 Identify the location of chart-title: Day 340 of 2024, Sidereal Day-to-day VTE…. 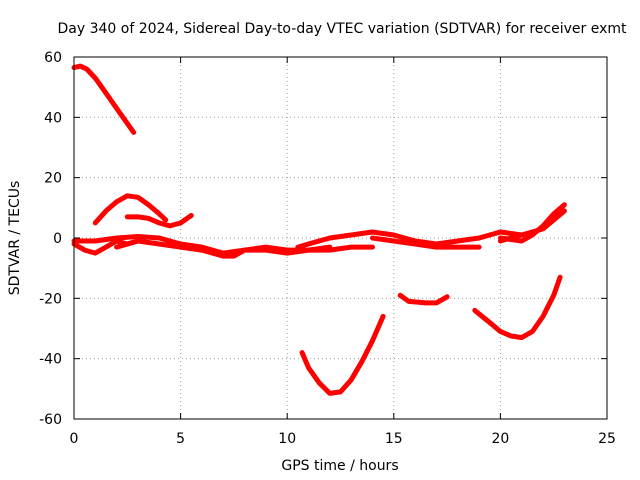
(343, 29).